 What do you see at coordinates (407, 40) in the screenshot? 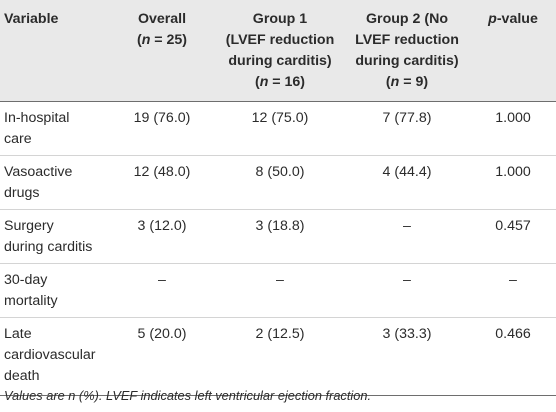
I see `header-group2-line2: LVEF reduction` at bounding box center [407, 40].